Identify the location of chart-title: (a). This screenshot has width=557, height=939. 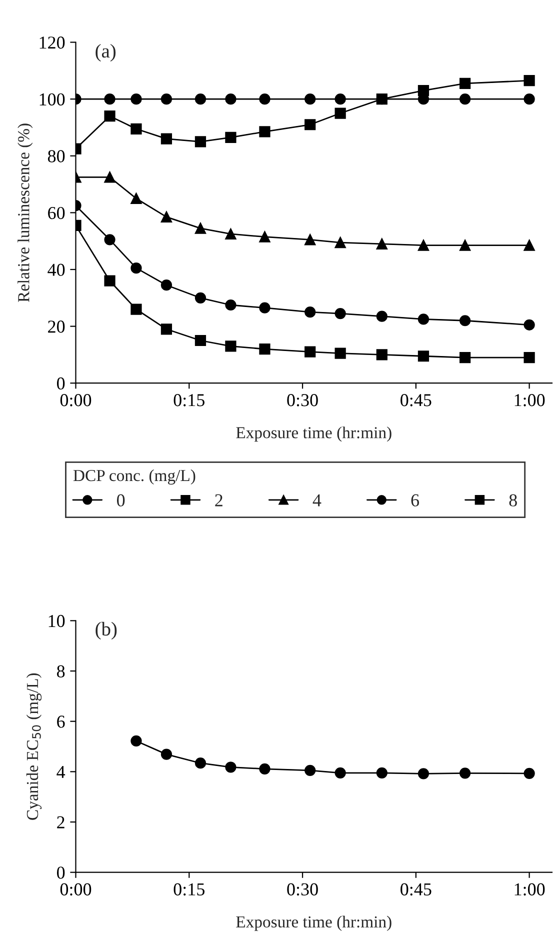
(106, 53).